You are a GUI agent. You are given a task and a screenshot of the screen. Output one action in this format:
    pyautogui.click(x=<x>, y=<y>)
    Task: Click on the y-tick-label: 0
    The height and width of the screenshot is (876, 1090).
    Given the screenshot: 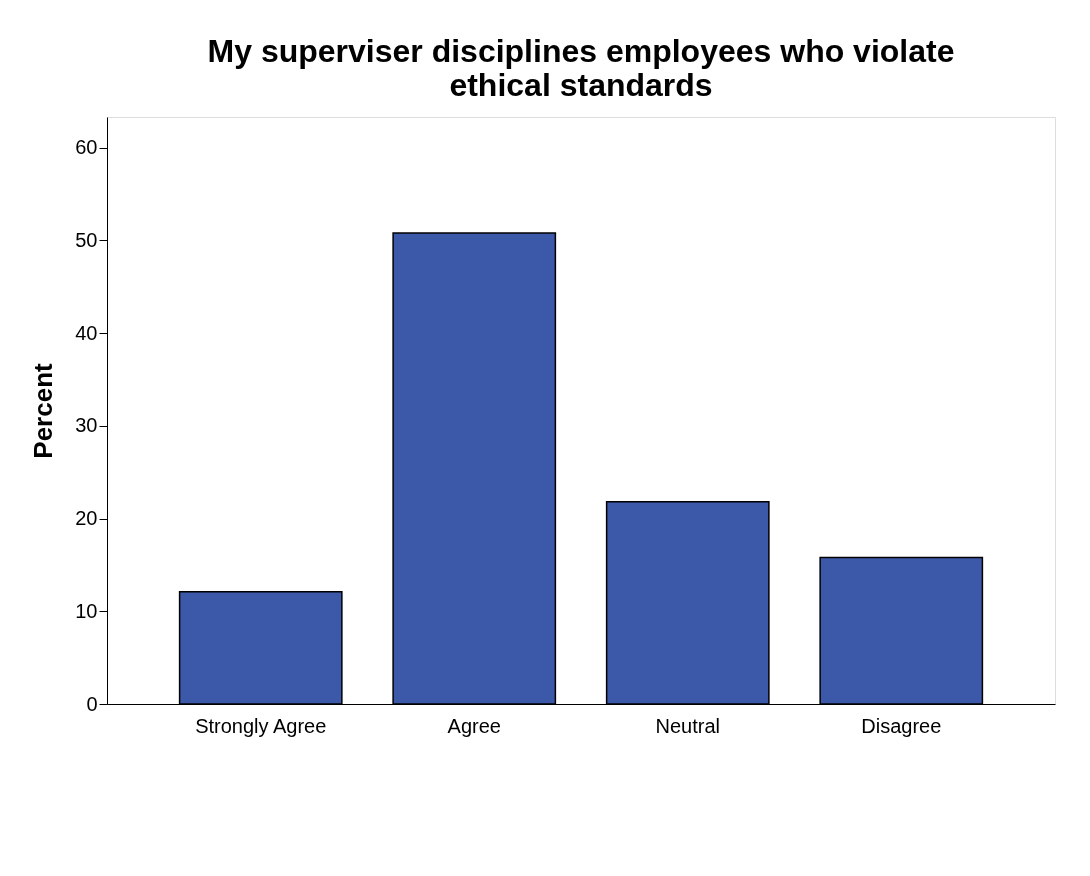 What is the action you would take?
    pyautogui.click(x=92, y=703)
    